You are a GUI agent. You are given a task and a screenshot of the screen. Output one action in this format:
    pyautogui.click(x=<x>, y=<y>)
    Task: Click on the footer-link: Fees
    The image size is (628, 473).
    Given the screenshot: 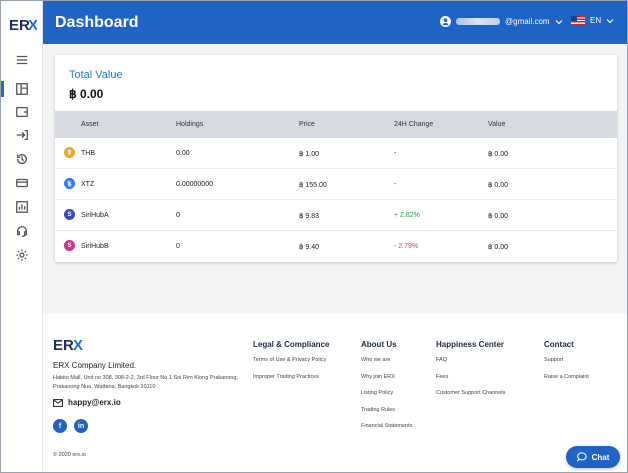 What is the action you would take?
    pyautogui.click(x=442, y=376)
    